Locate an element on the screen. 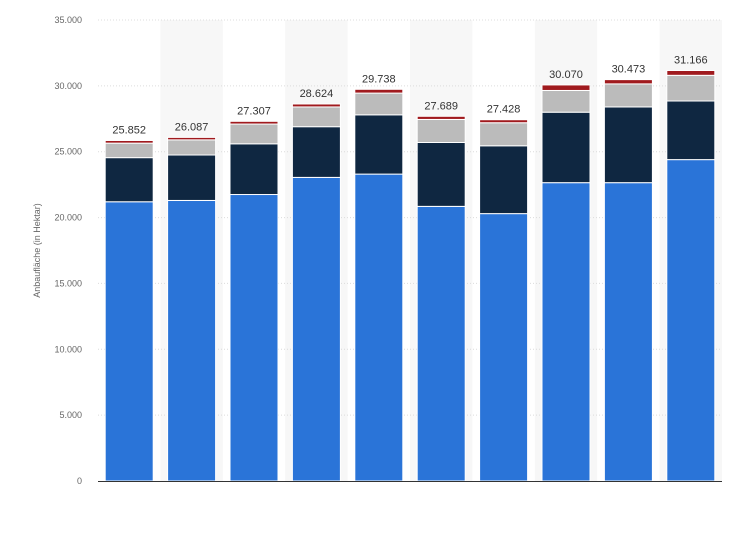  total-data-label: 27.689 is located at coordinates (441, 106).